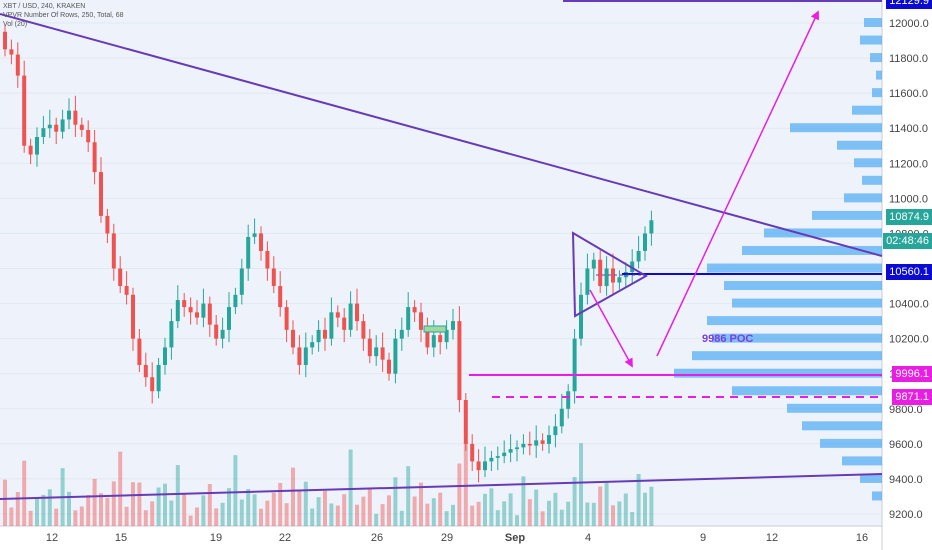 This screenshot has height=550, width=932. What do you see at coordinates (441, 538) in the screenshot?
I see `time-axis-background` at bounding box center [441, 538].